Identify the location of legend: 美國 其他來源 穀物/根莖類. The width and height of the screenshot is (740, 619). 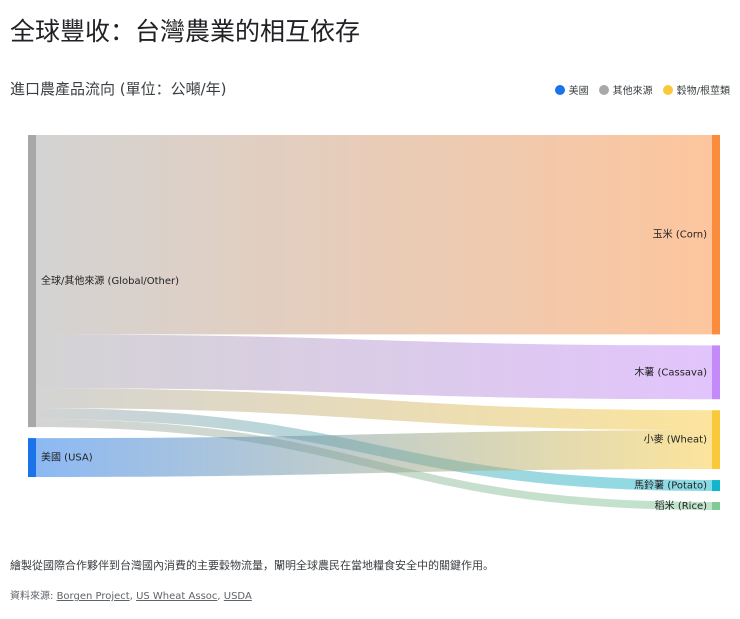
(642, 89).